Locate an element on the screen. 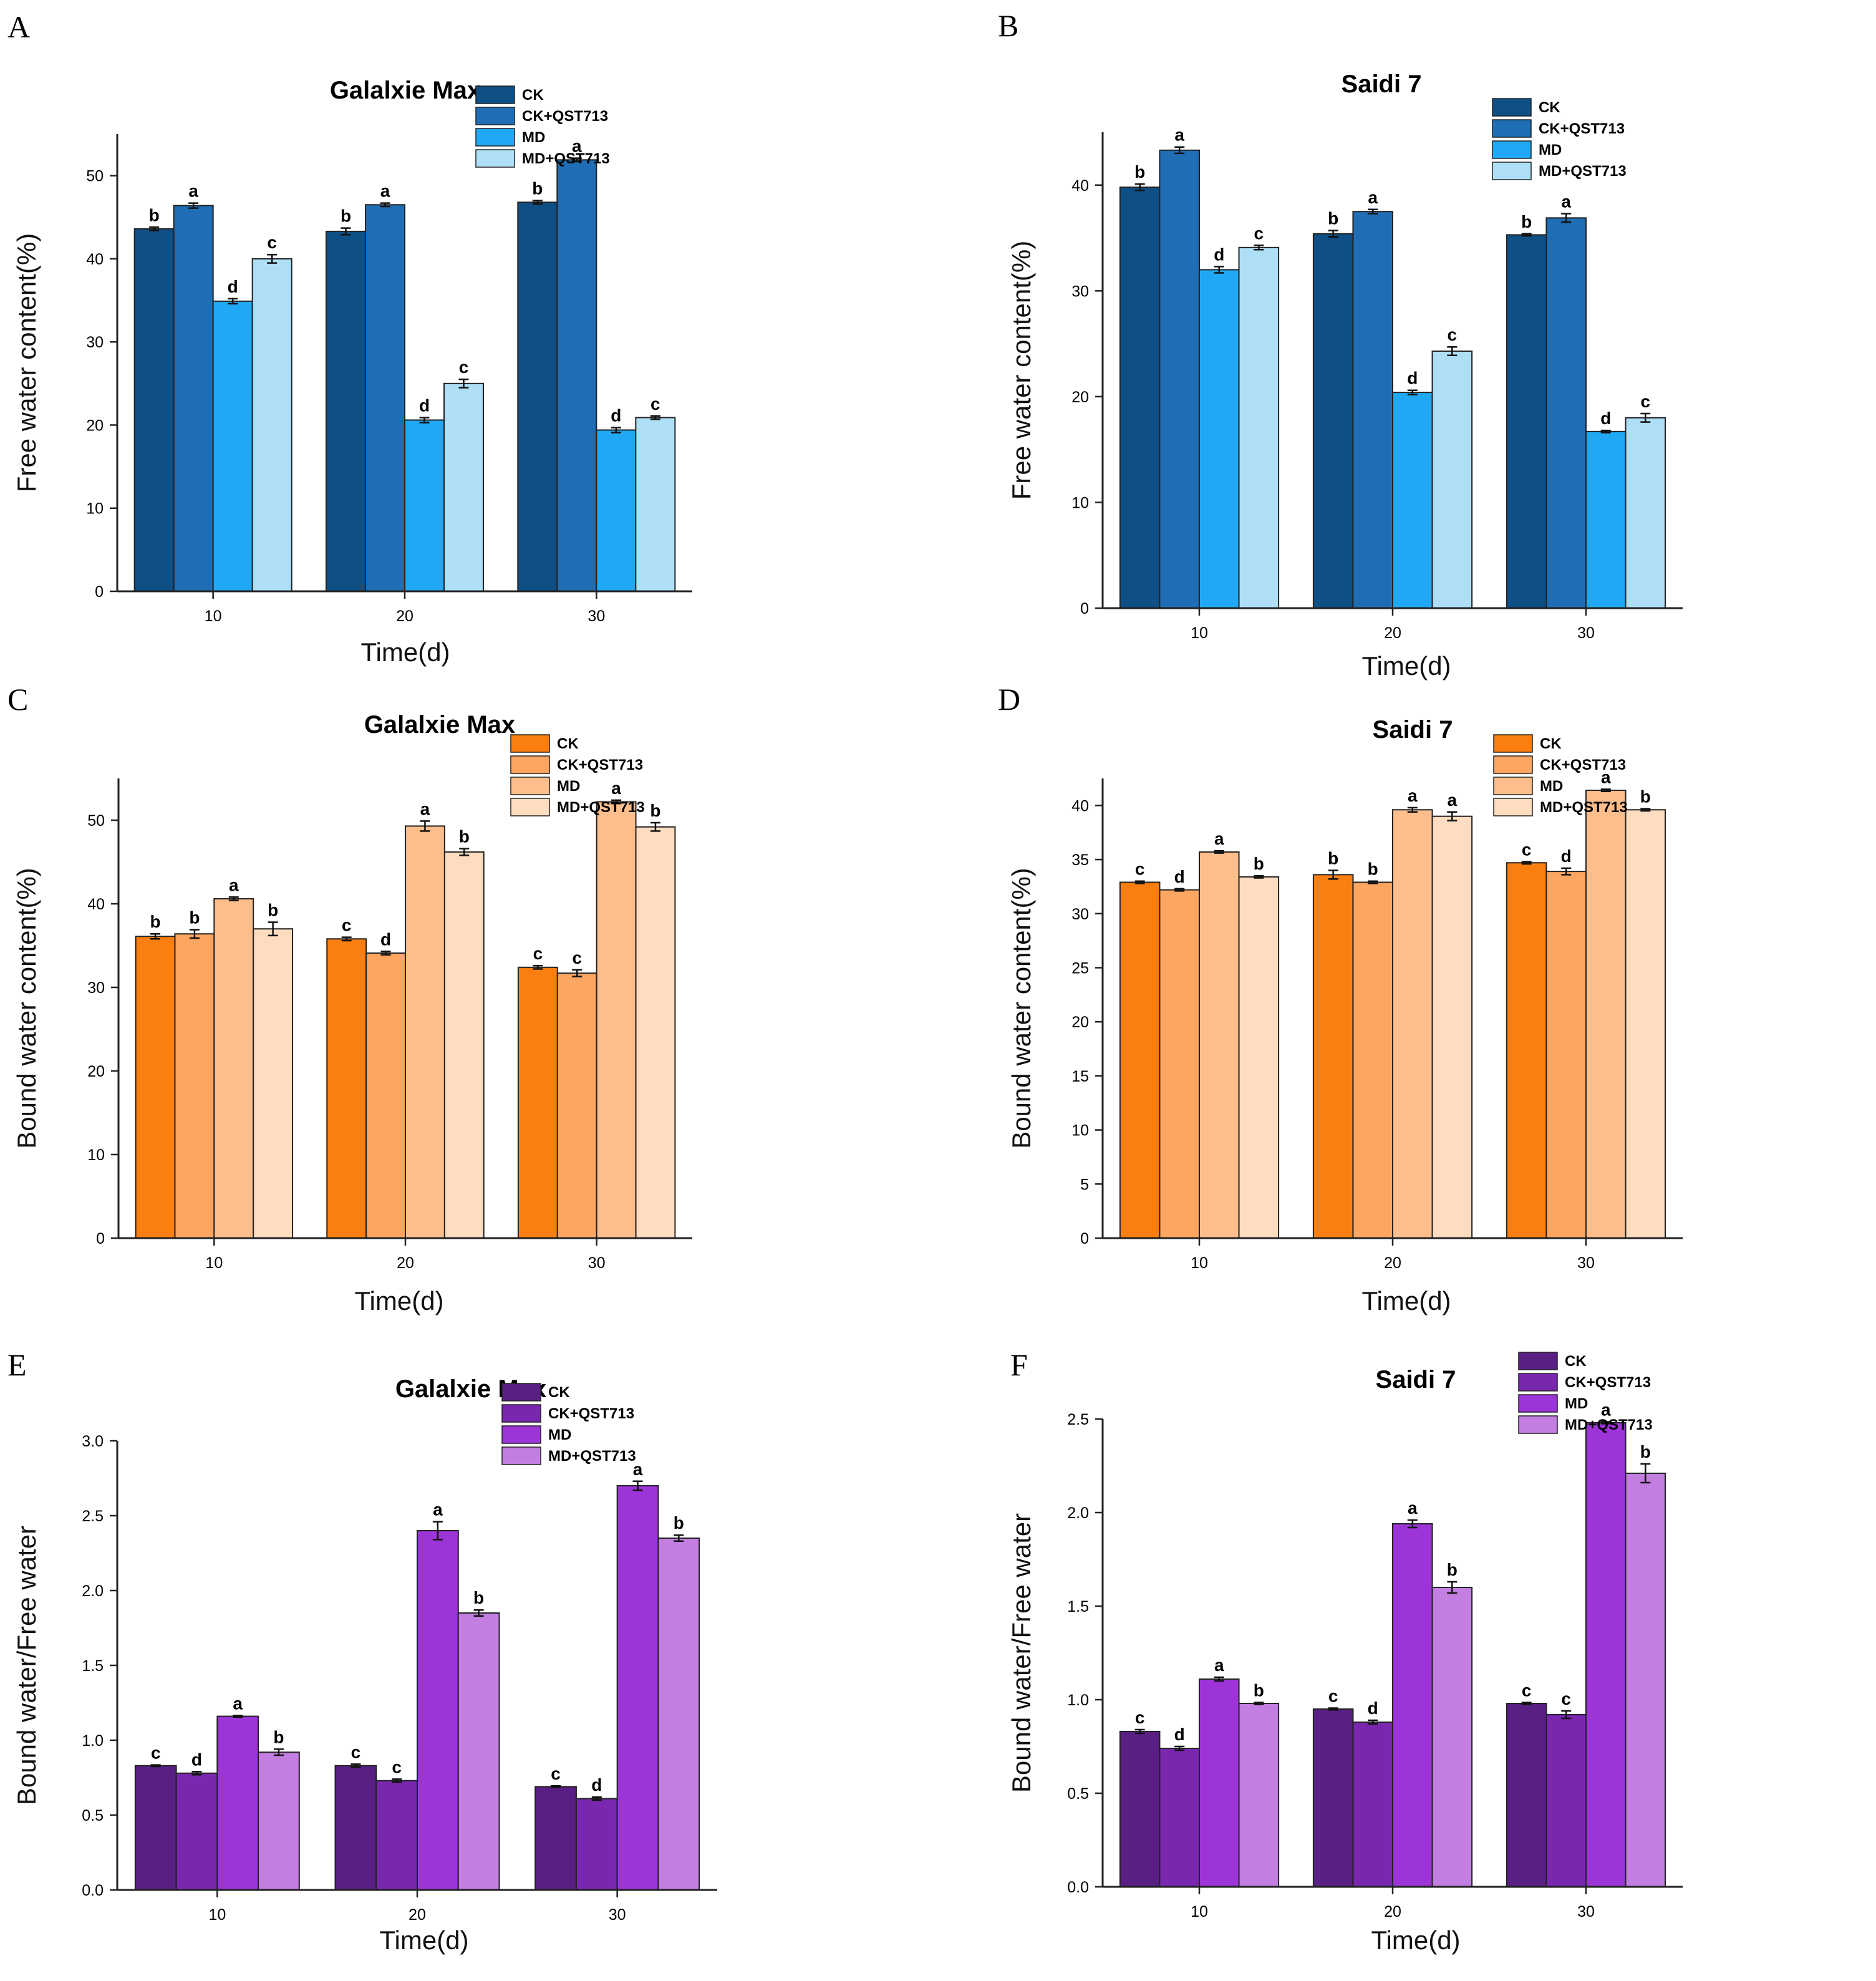 The height and width of the screenshot is (1981, 1876). y-tick-label: 30 is located at coordinates (1080, 914).